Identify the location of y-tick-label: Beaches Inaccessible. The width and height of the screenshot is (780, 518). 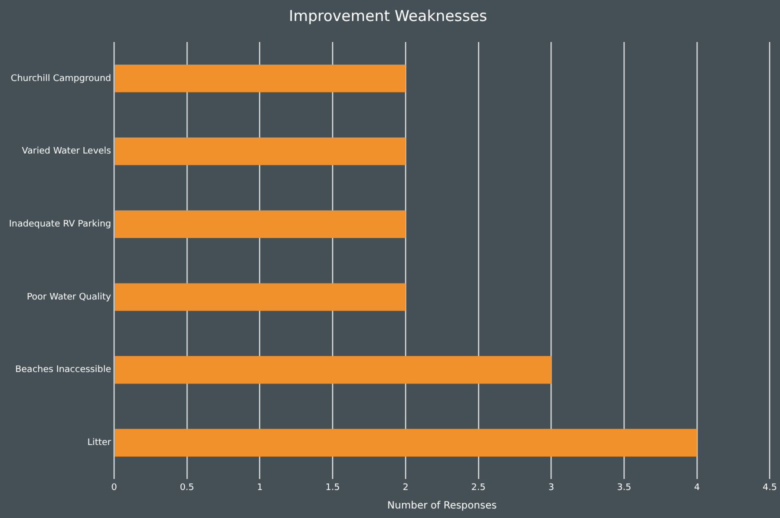
(63, 370).